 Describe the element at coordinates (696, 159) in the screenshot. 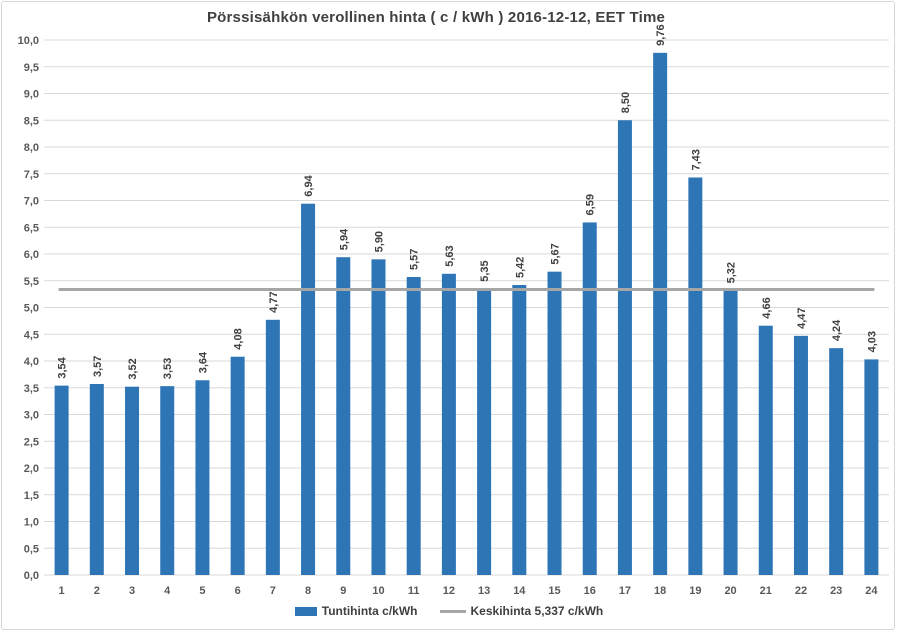

I see `bar-value-label: 7,43` at that location.